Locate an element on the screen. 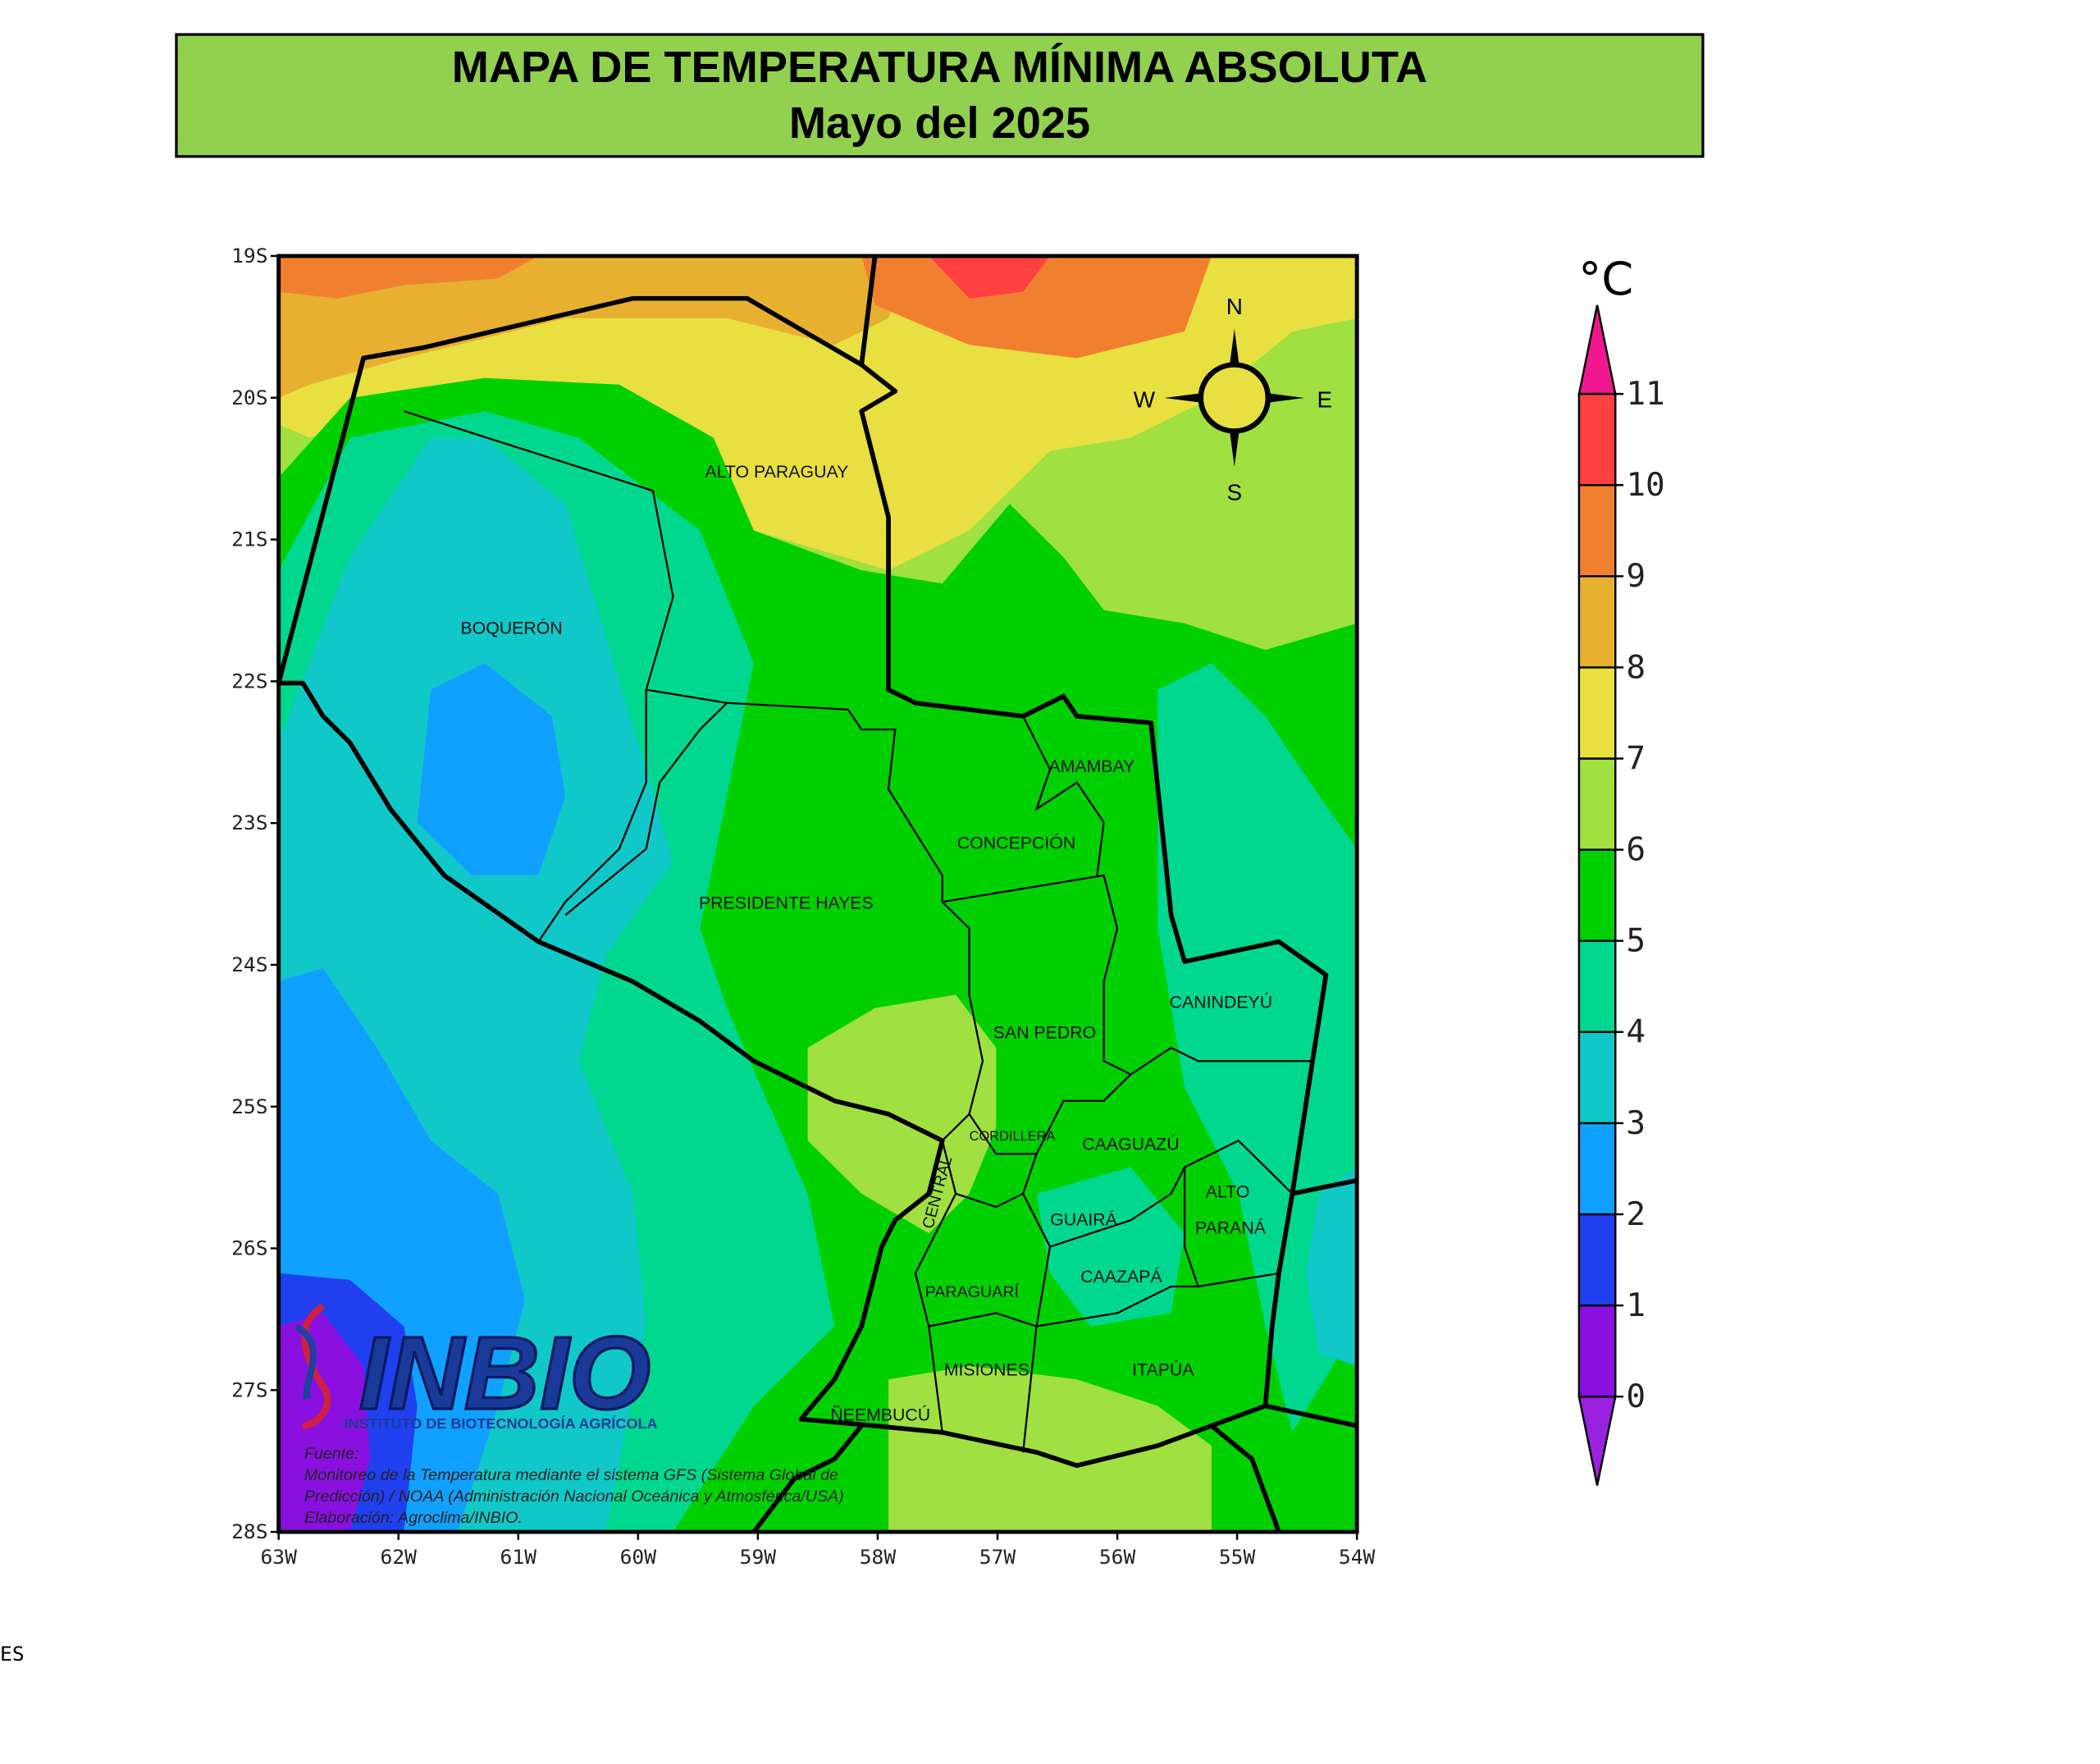  colorbar-over is located at coordinates (1597, 349).